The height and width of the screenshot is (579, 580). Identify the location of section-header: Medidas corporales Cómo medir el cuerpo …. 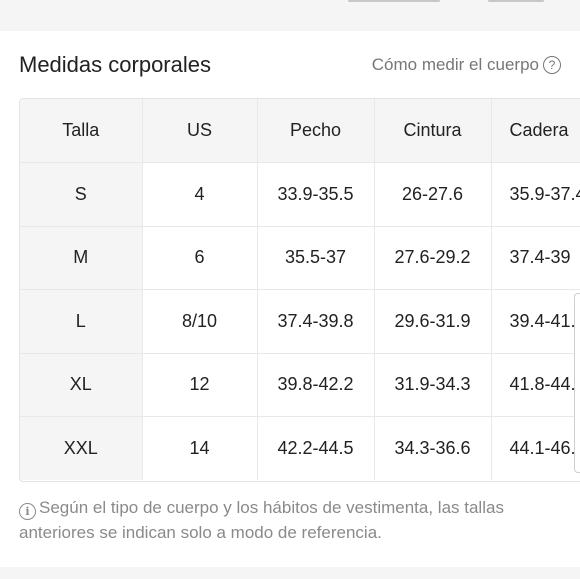
(299, 65).